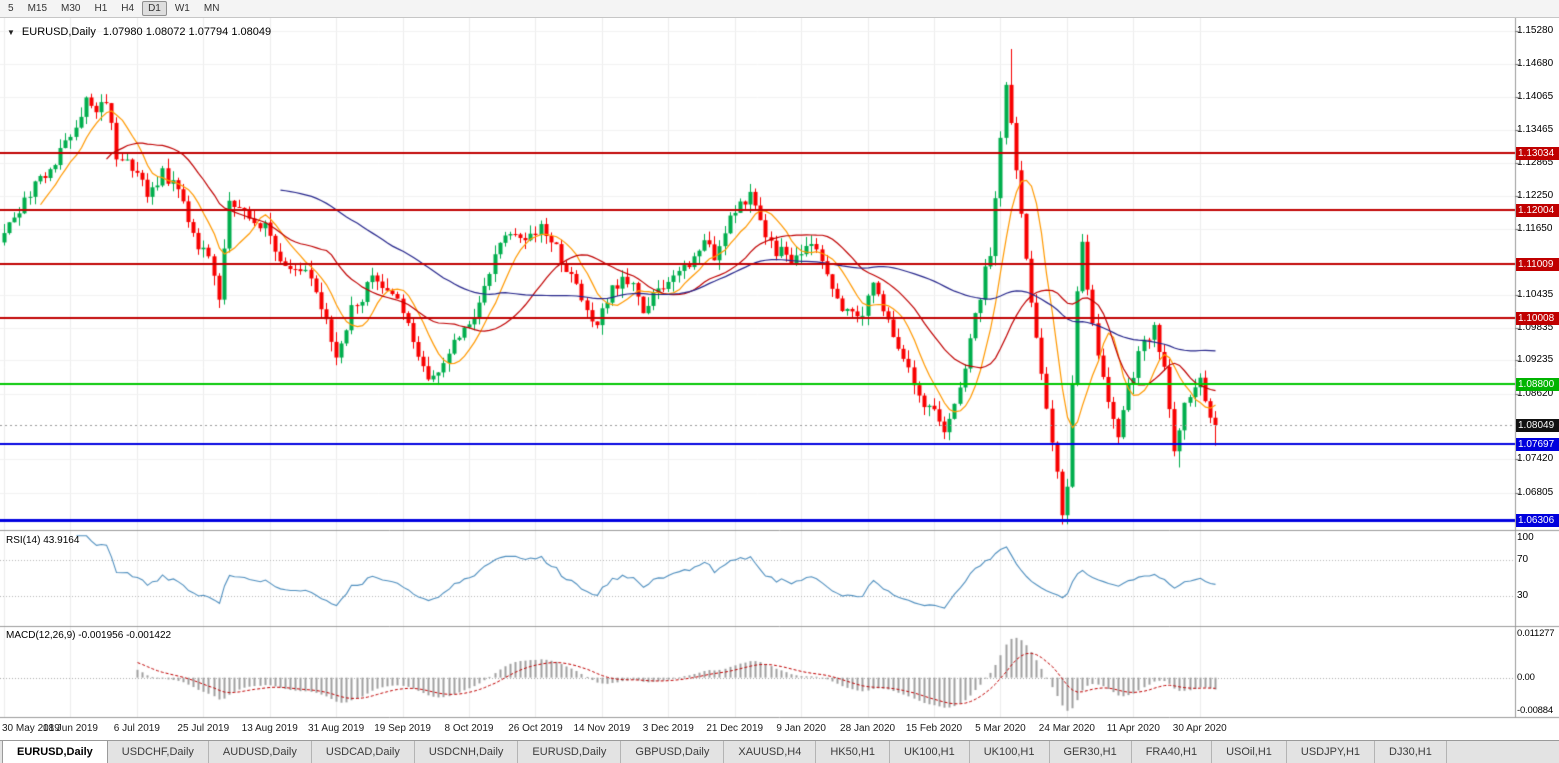 The height and width of the screenshot is (763, 1559). Describe the element at coordinates (154, 8) in the screenshot. I see `timeframe-button-d1: D1` at that location.